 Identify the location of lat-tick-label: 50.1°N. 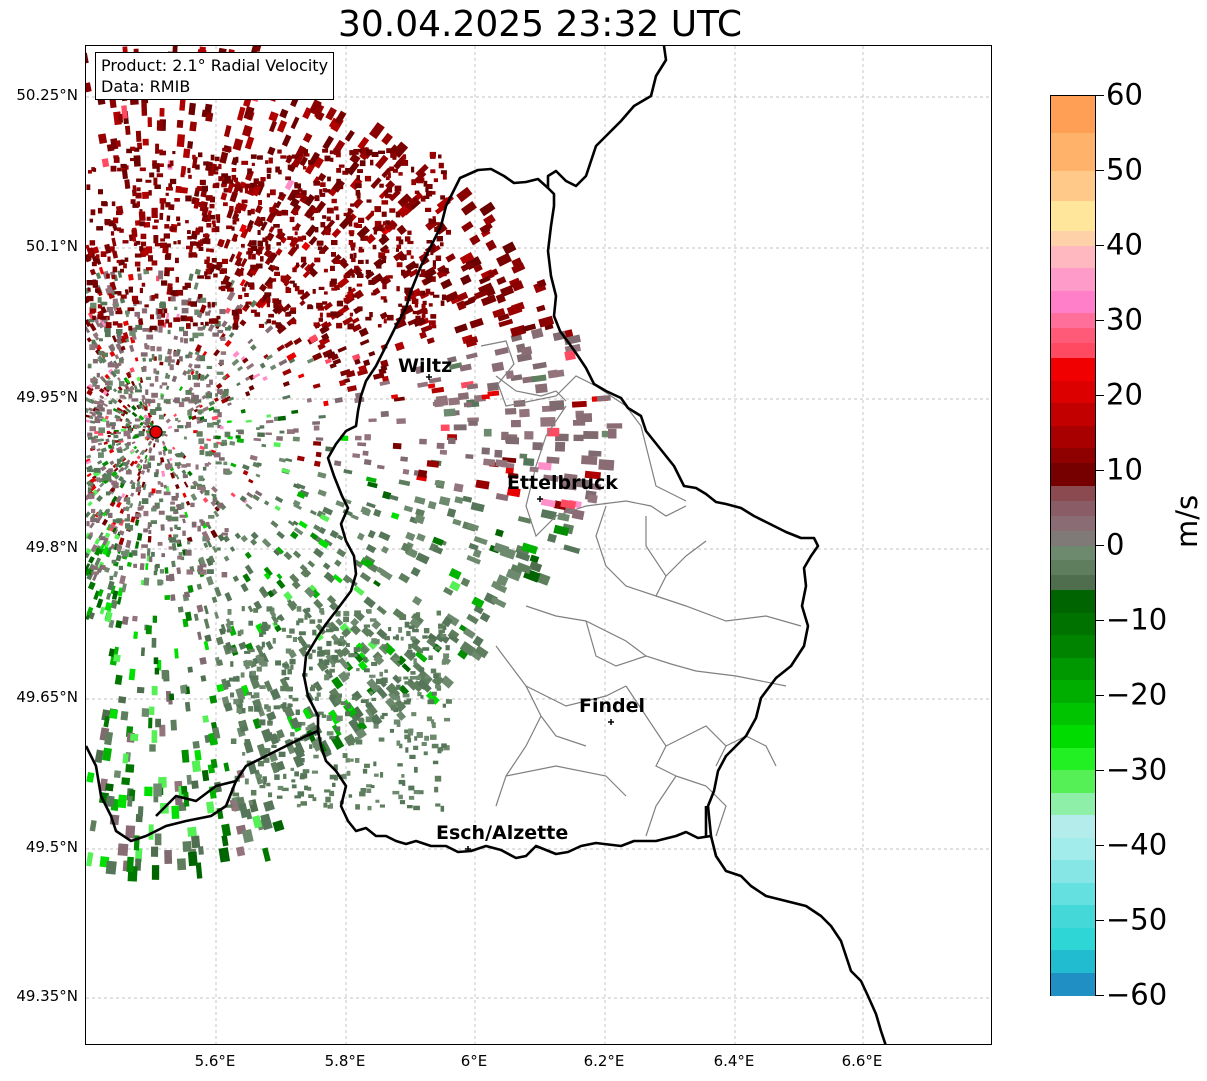
(51, 246).